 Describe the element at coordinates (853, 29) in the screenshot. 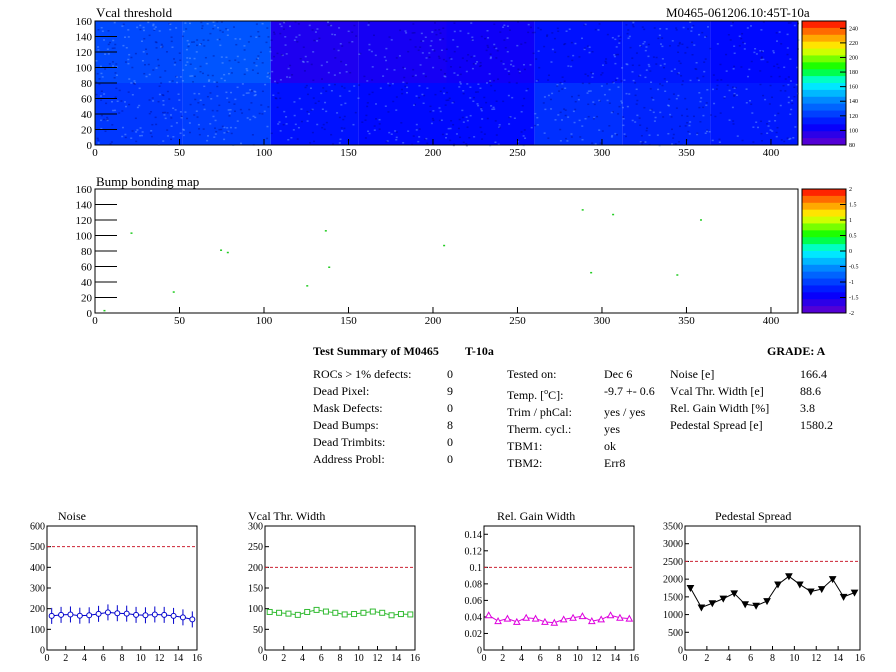

I see `heatmap-colorbar-label: 240` at that location.